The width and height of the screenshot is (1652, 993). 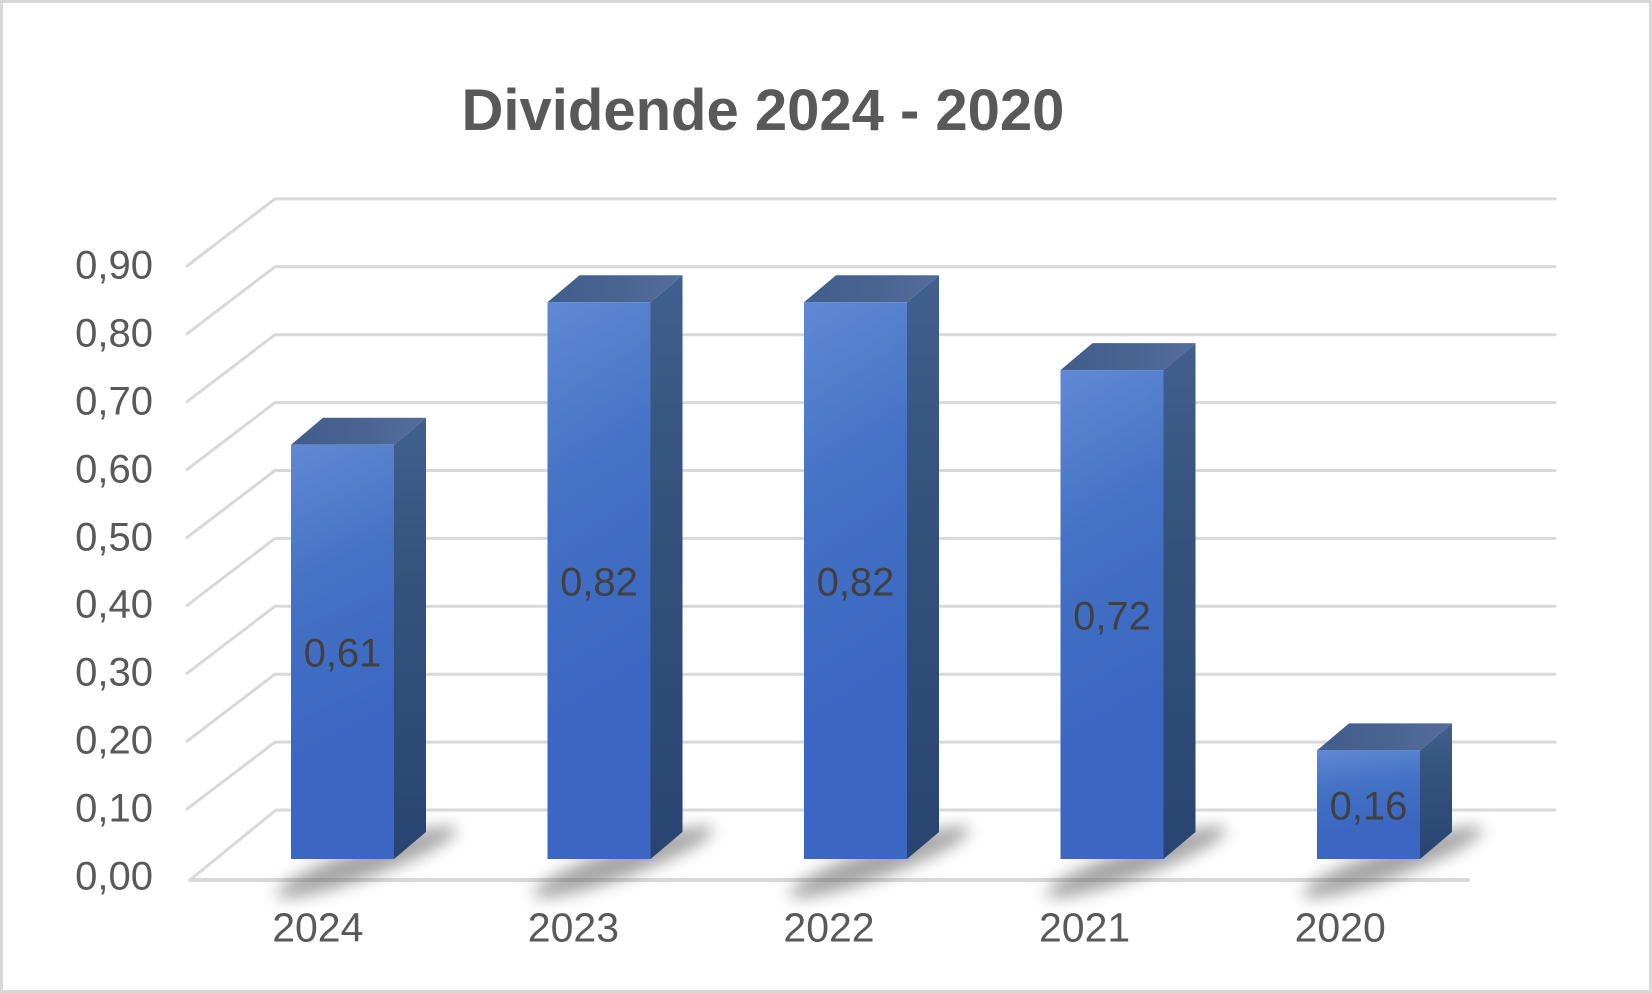 I want to click on bar-2022, so click(x=871, y=567).